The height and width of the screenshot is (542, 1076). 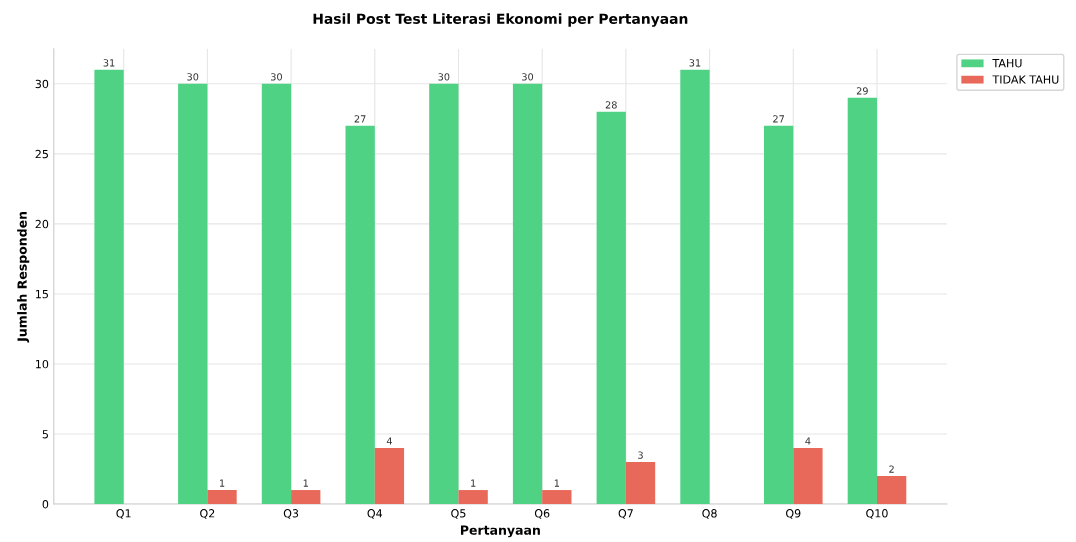 I want to click on y-tick-label: 0, so click(x=45, y=504).